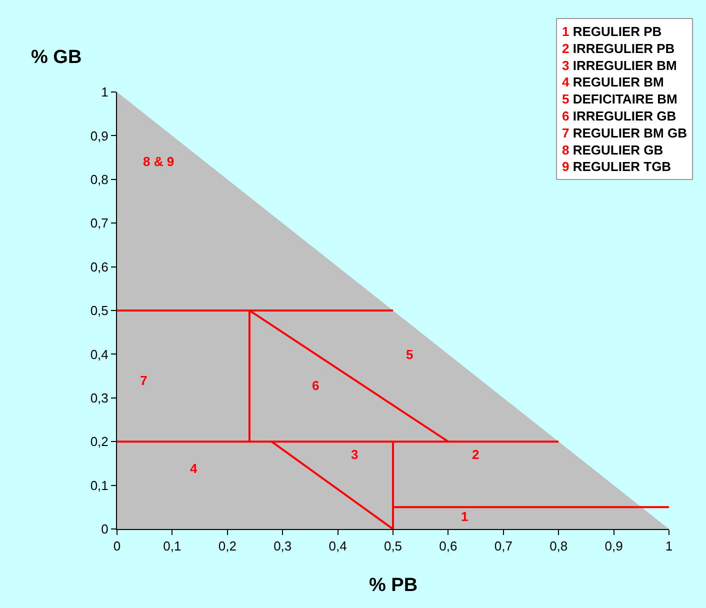  I want to click on annotation: 7 REGULIER BM GB, so click(624, 132).